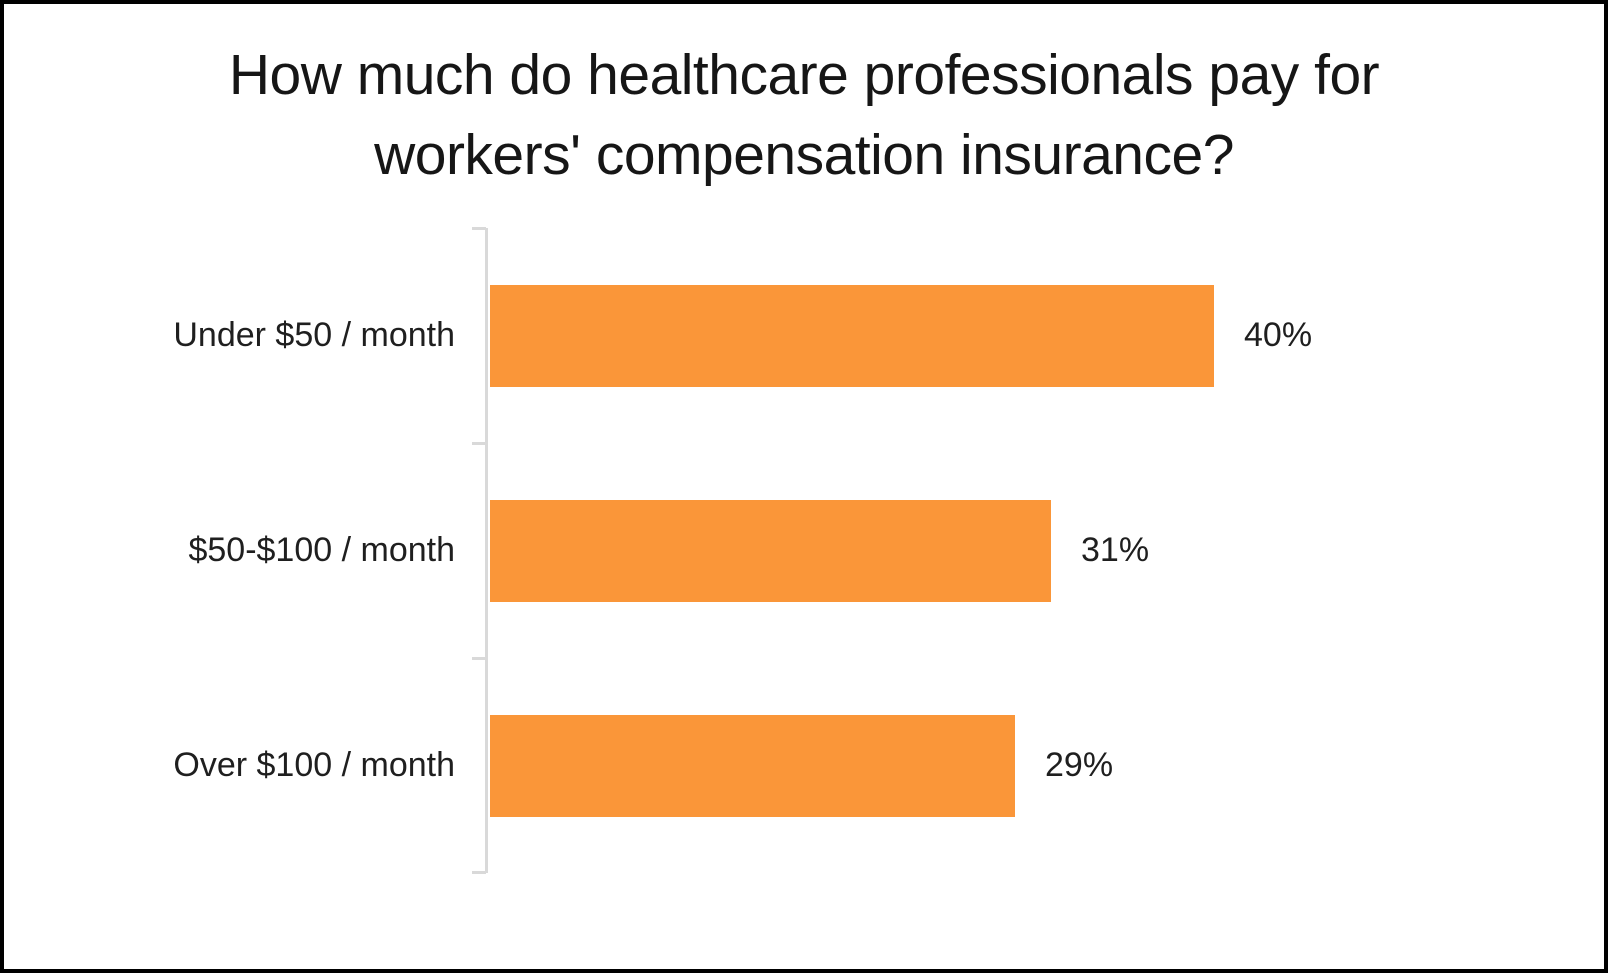 This screenshot has height=973, width=1608. What do you see at coordinates (486, 550) in the screenshot?
I see `y-axis-line` at bounding box center [486, 550].